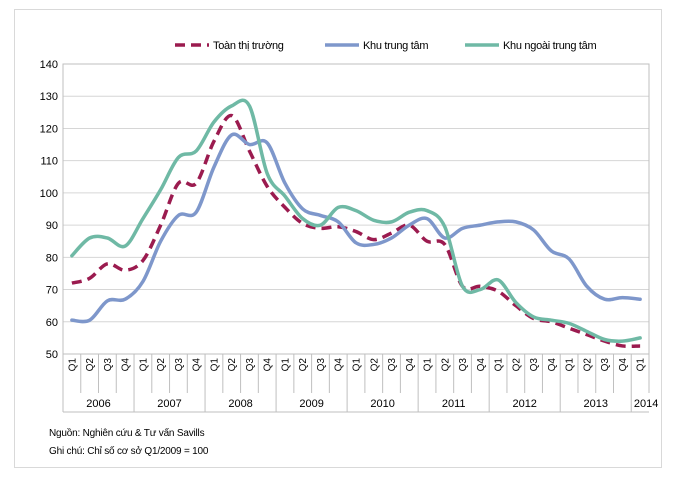  Describe the element at coordinates (129, 451) in the screenshot. I see `base-index-note: Ghi chú: Chỉ số cơ sở Q1/2009 = 100` at that location.